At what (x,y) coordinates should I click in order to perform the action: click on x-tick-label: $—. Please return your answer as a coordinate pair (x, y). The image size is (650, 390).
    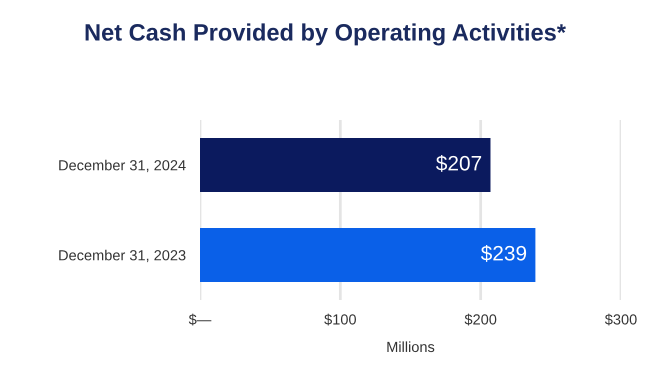
    Looking at the image, I should click on (200, 320).